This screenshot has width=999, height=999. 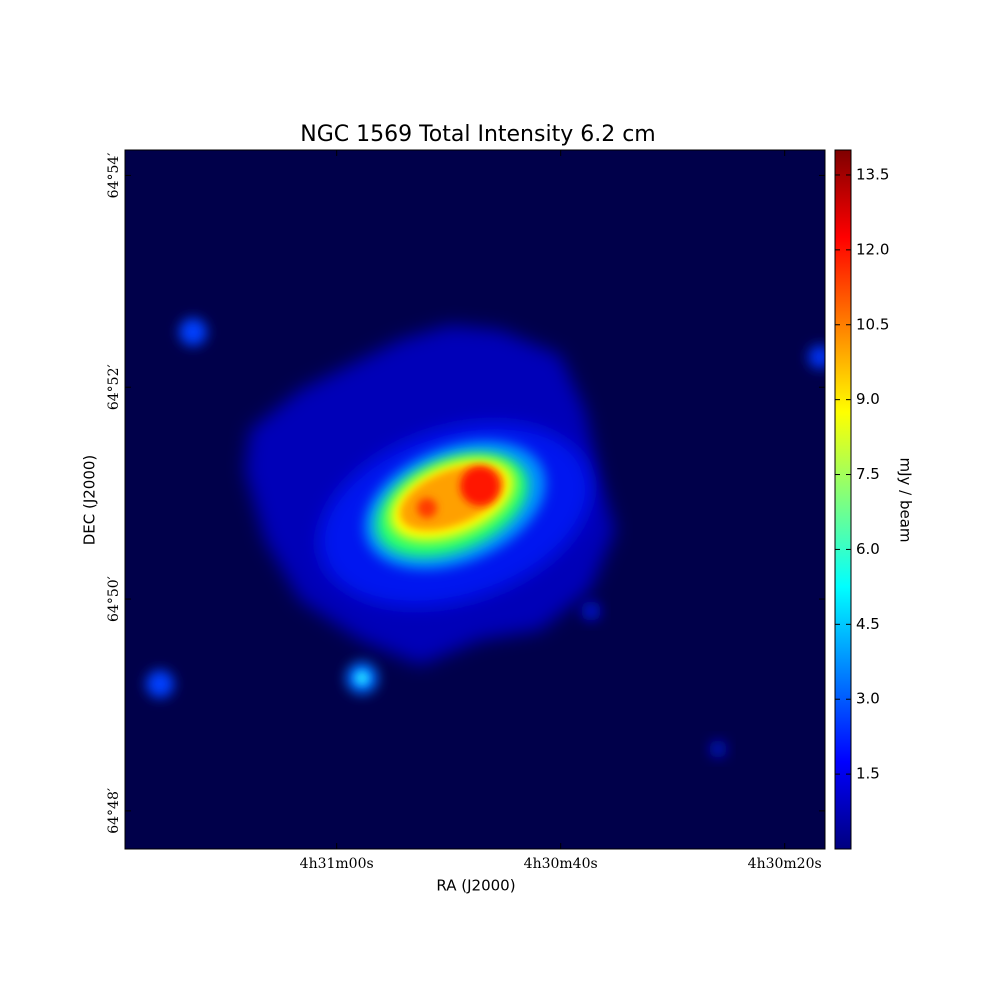 What do you see at coordinates (337, 864) in the screenshot?
I see `x-tick-label: 4h31m00s` at bounding box center [337, 864].